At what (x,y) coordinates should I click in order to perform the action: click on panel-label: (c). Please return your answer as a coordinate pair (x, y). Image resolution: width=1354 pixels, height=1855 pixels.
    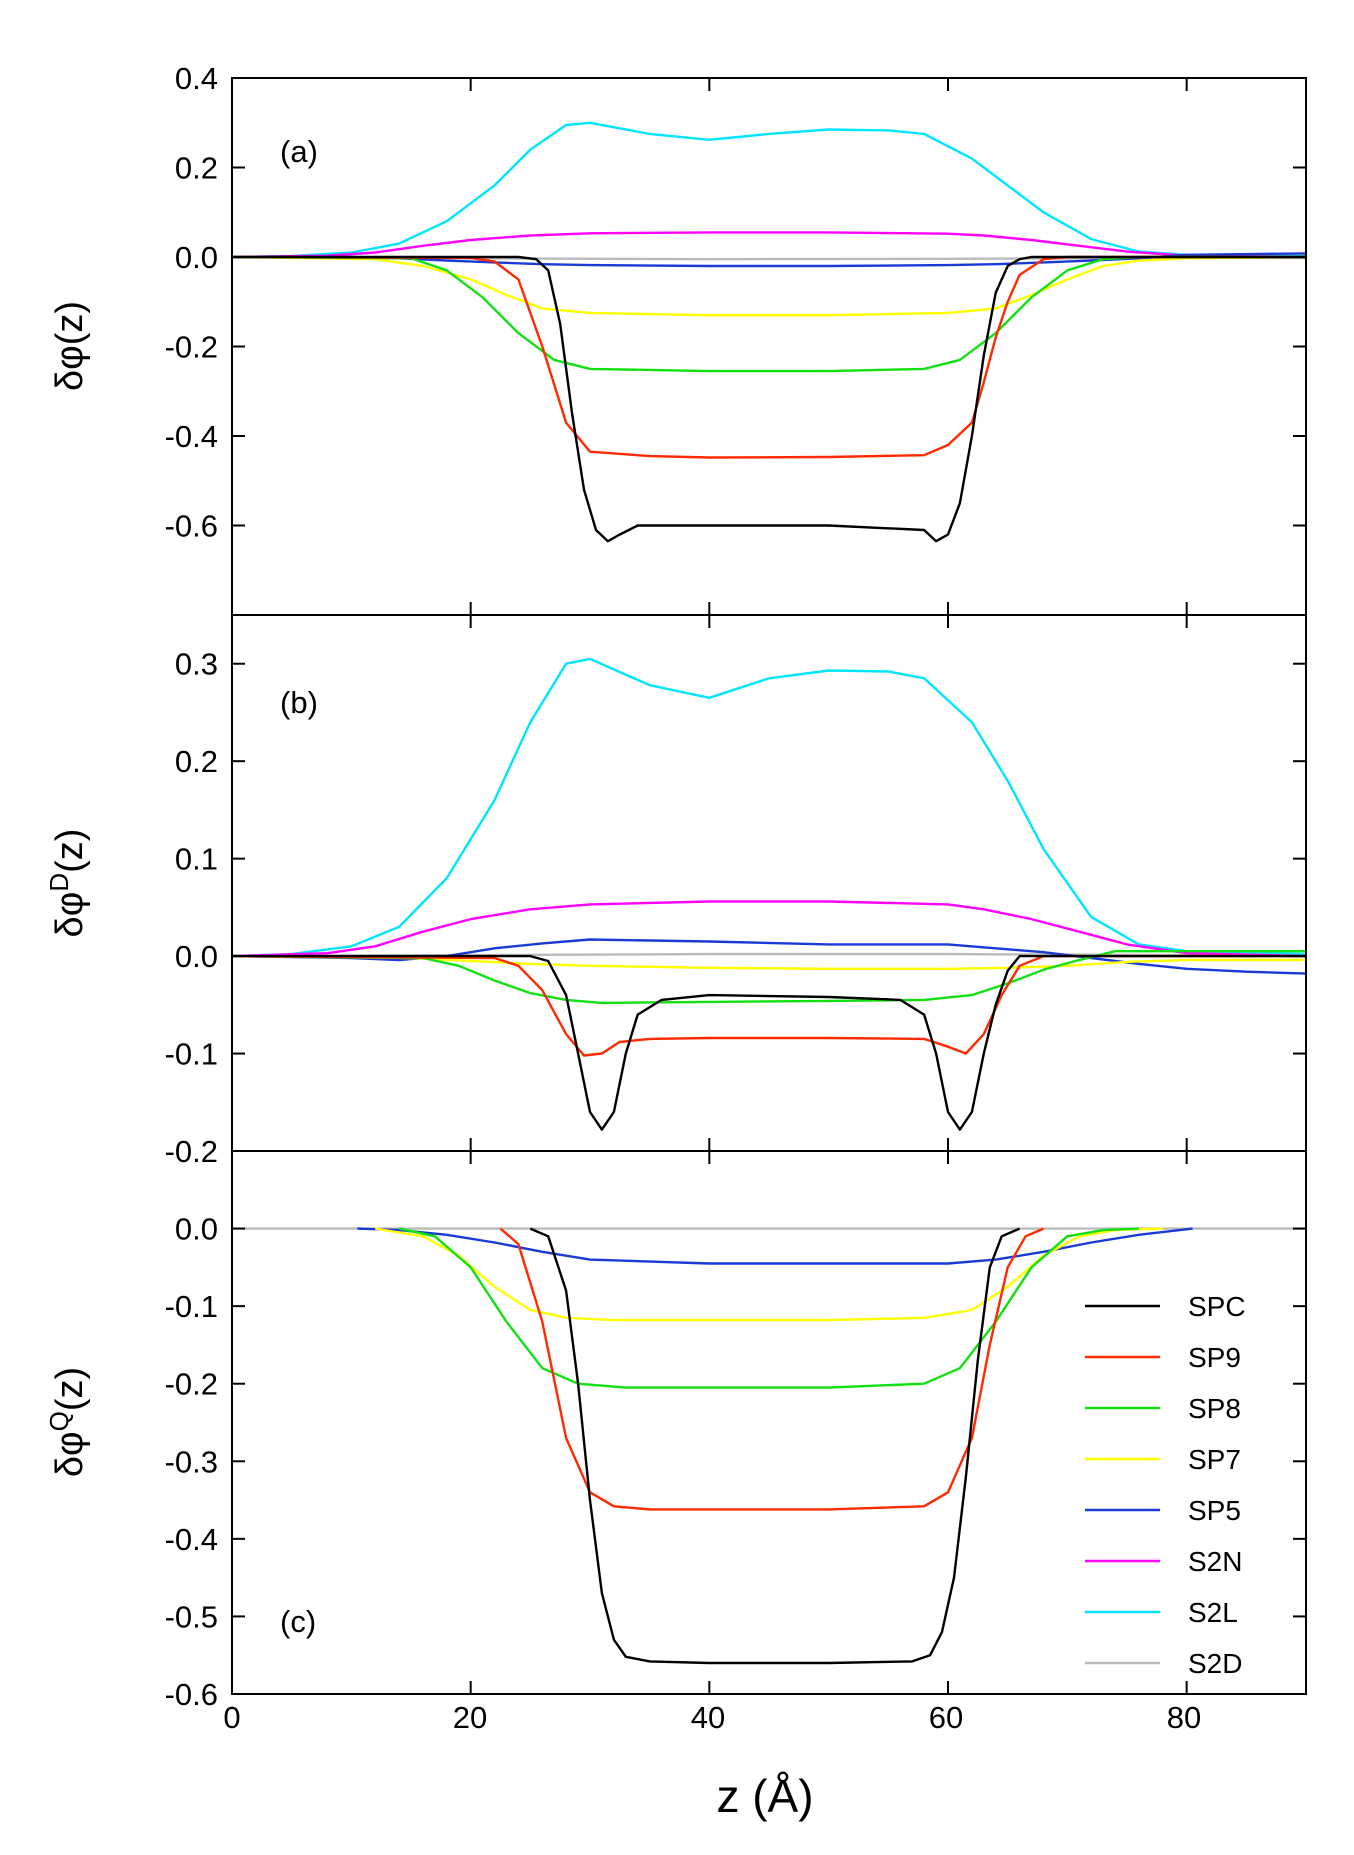
    Looking at the image, I should click on (298, 1621).